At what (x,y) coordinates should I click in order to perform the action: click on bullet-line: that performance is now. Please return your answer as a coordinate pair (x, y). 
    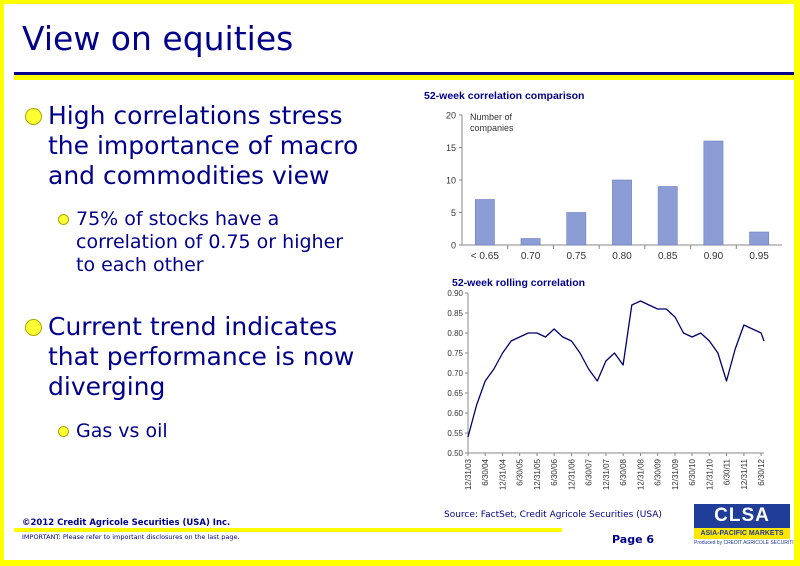
    Looking at the image, I should click on (201, 356).